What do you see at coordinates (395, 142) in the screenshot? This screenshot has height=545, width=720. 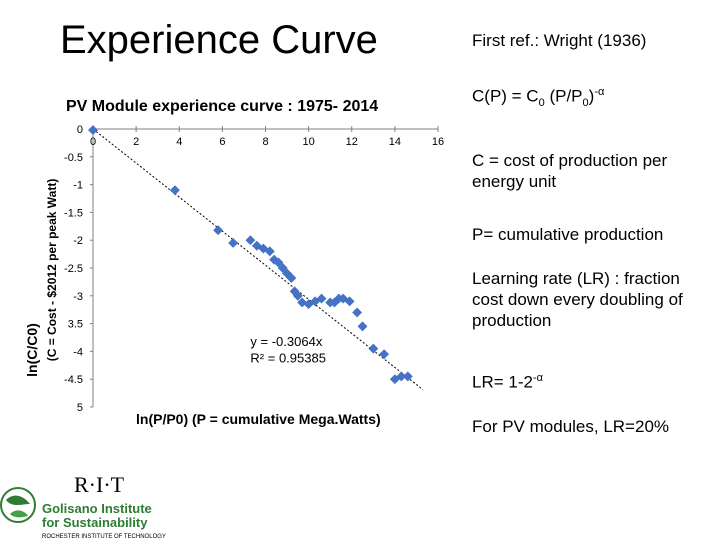 I see `x-tick-label: 14` at bounding box center [395, 142].